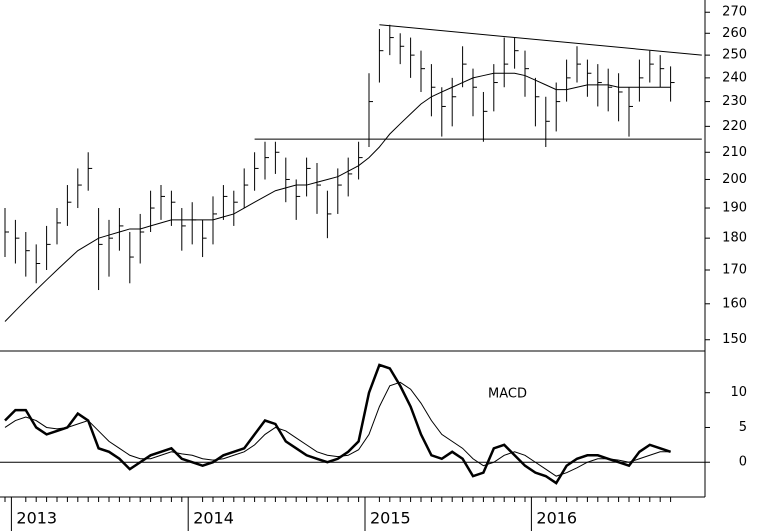  I want to click on y-tick-label: 260, so click(734, 33).